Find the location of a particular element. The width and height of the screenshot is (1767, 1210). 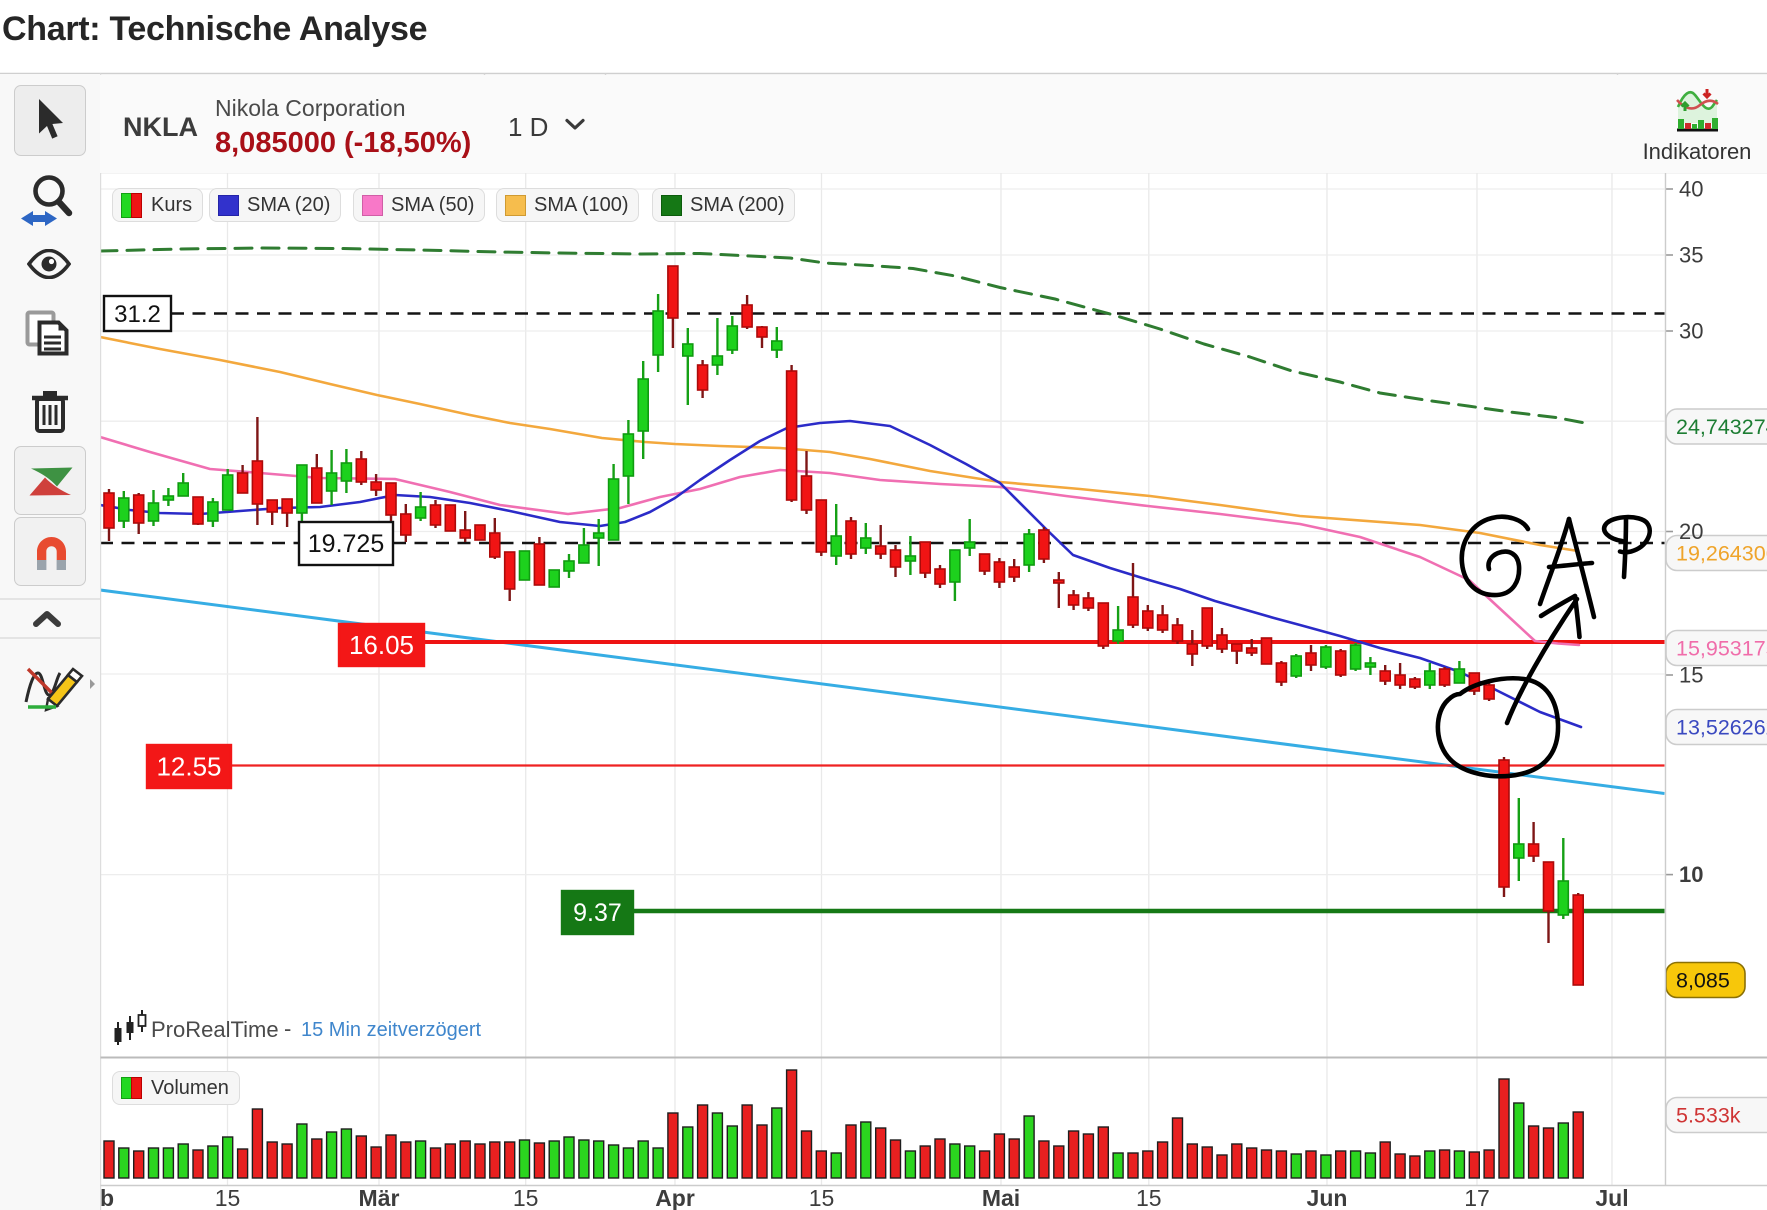

svg-text: 19,264306 is located at coordinates (1721, 554).